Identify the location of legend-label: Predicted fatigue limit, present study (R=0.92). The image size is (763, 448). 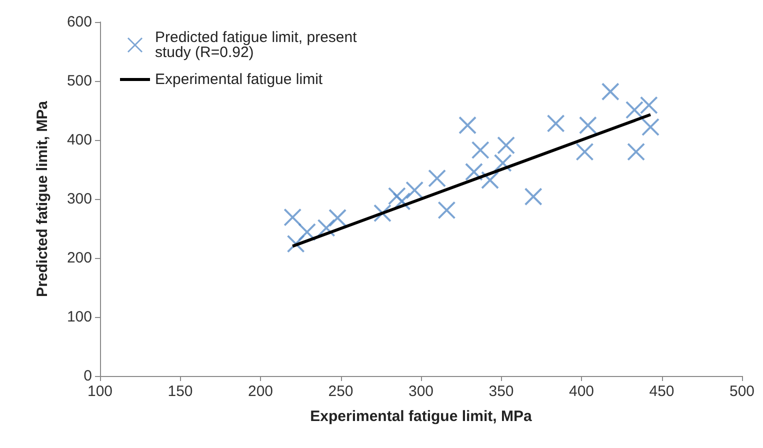
(258, 45).